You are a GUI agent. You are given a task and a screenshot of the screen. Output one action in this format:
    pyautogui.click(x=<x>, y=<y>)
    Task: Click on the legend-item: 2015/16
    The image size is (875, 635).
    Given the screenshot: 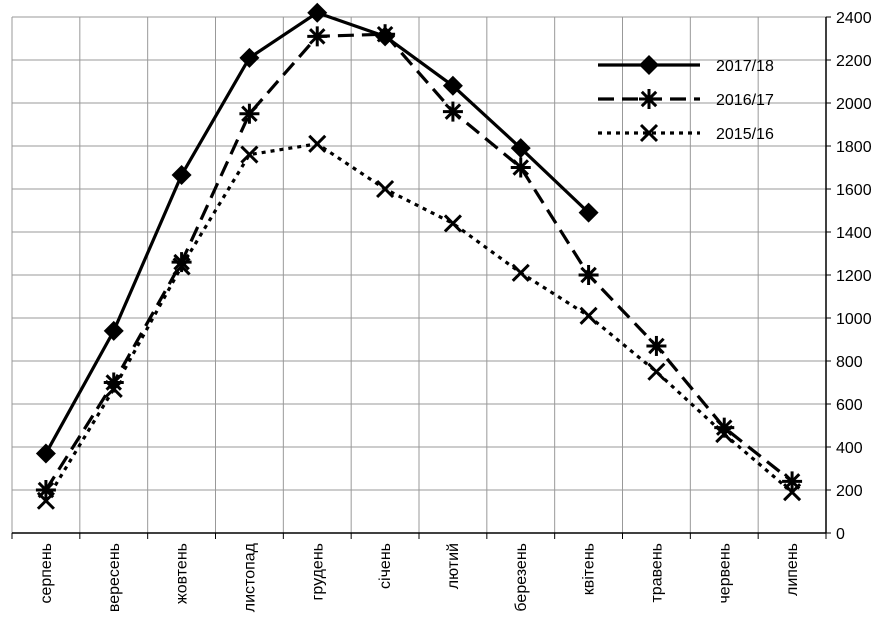 What is the action you would take?
    pyautogui.click(x=686, y=133)
    